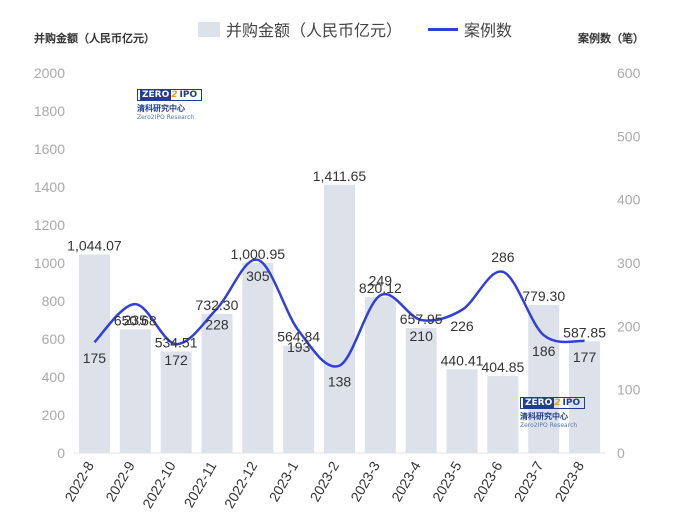 The width and height of the screenshot is (700, 527). I want to click on line-value-label: 210, so click(422, 336).